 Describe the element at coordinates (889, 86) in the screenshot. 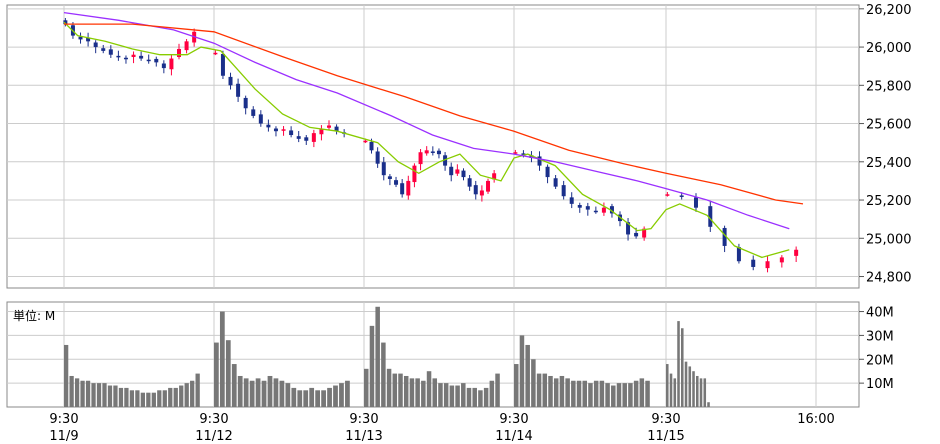

I see `price-tick-label: 25,800` at that location.